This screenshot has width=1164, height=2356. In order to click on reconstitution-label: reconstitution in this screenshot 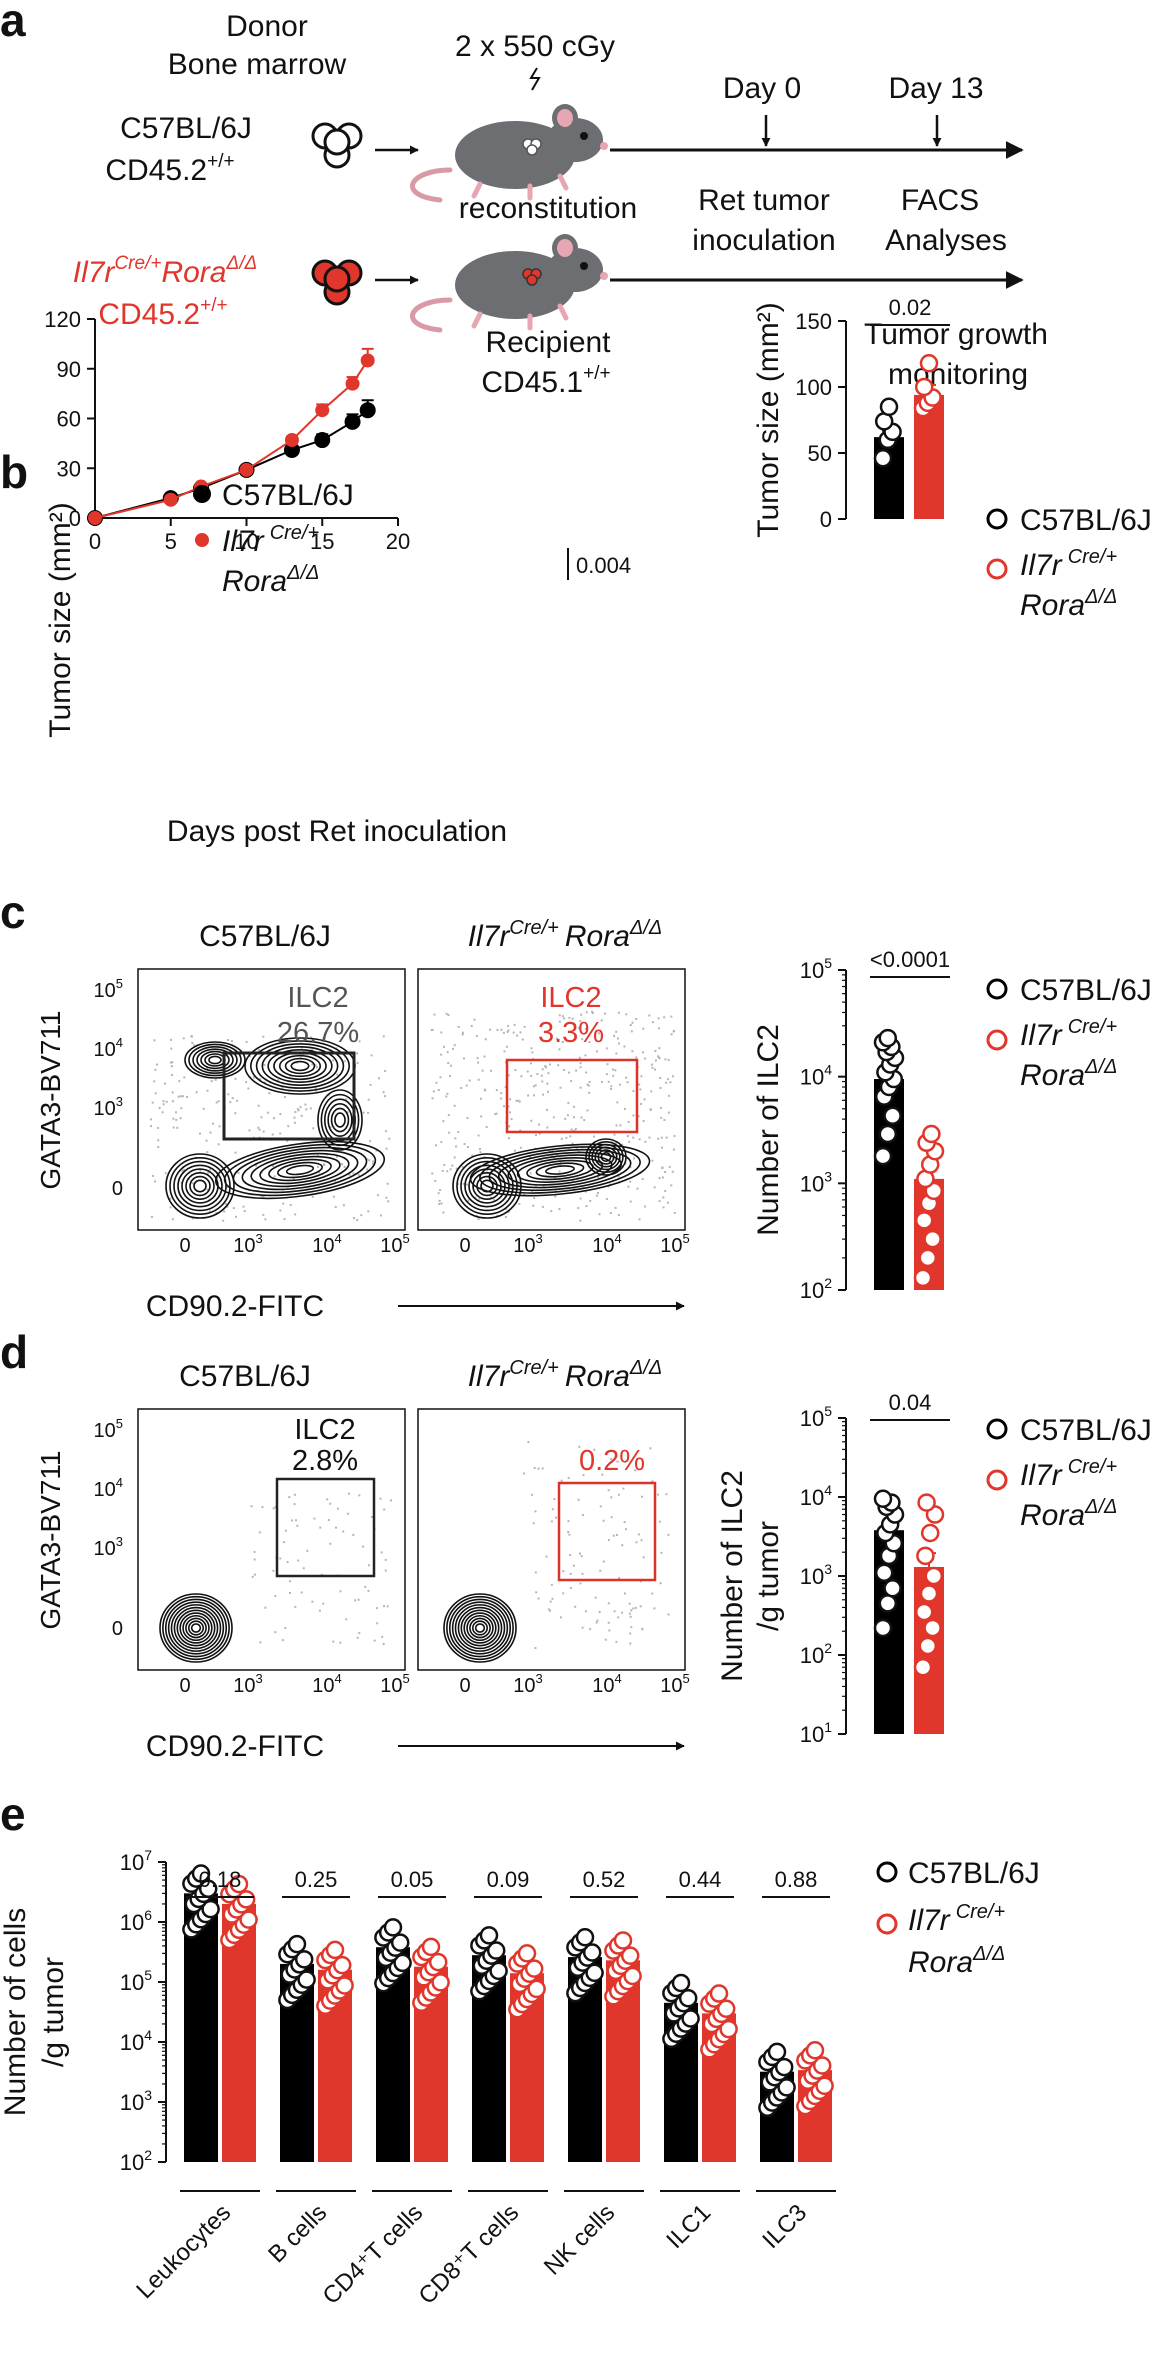, I will do `click(548, 208)`.